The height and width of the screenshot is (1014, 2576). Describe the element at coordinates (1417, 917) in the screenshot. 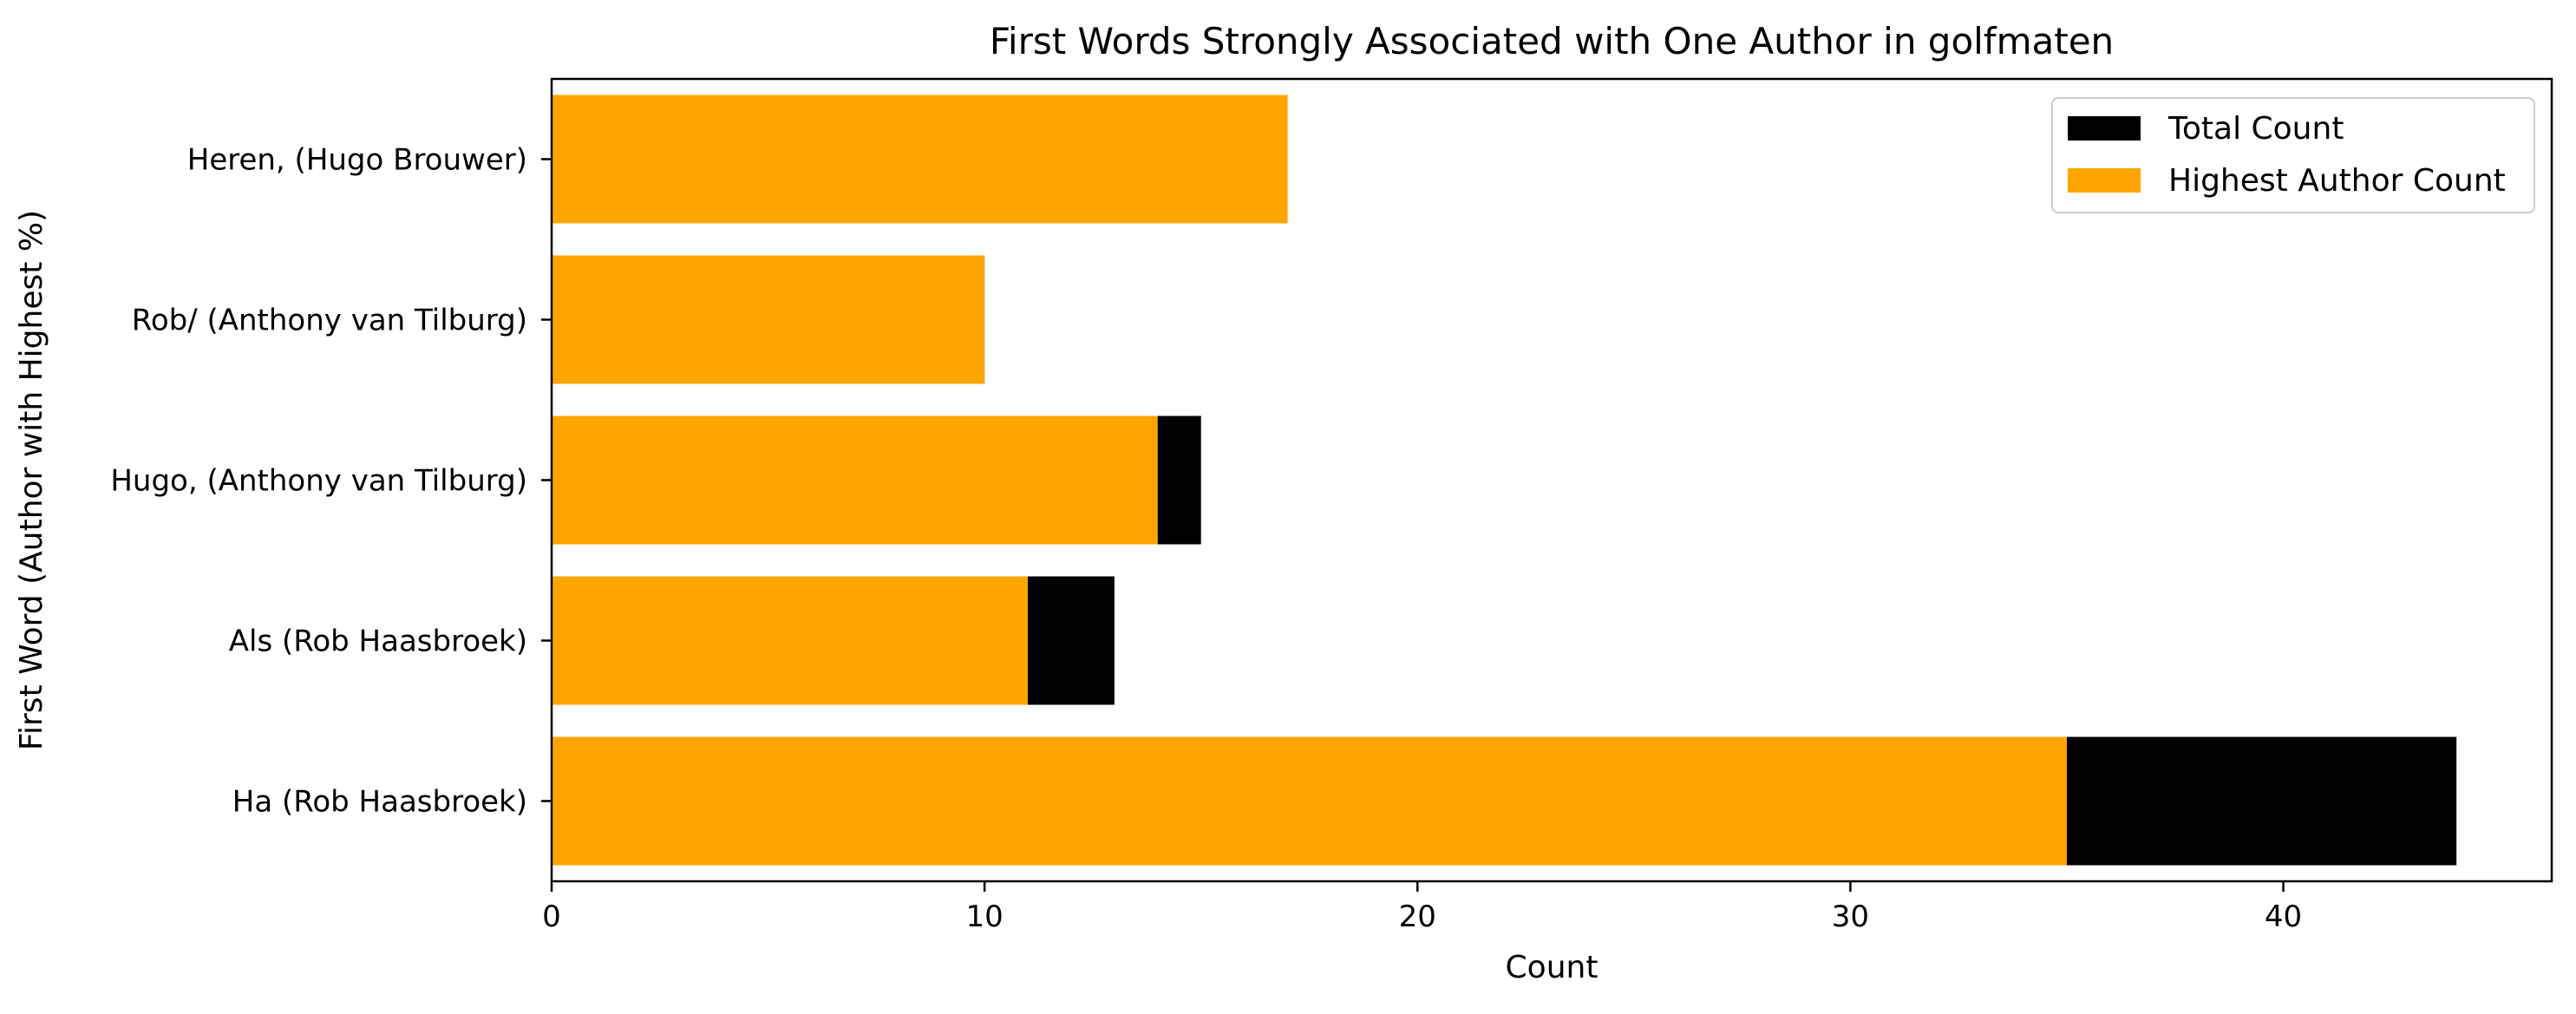

I see `x-tick-label: 20` at that location.